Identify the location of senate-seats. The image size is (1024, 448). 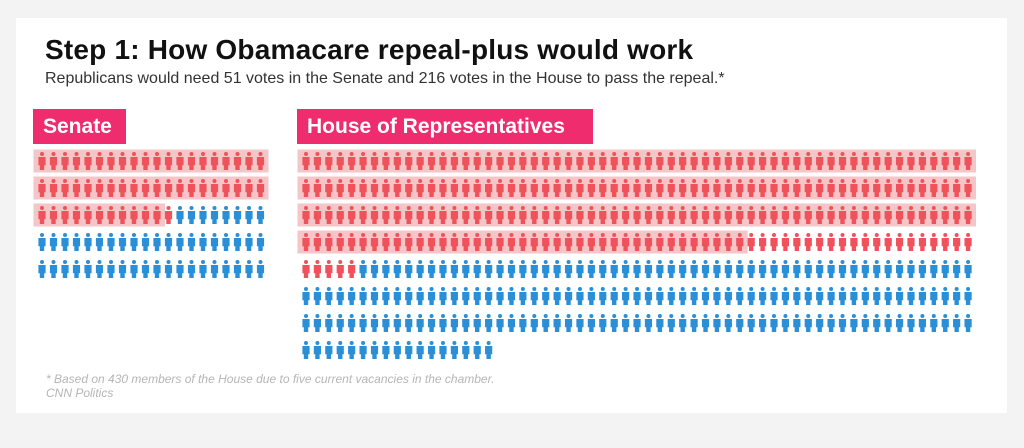
(151, 213).